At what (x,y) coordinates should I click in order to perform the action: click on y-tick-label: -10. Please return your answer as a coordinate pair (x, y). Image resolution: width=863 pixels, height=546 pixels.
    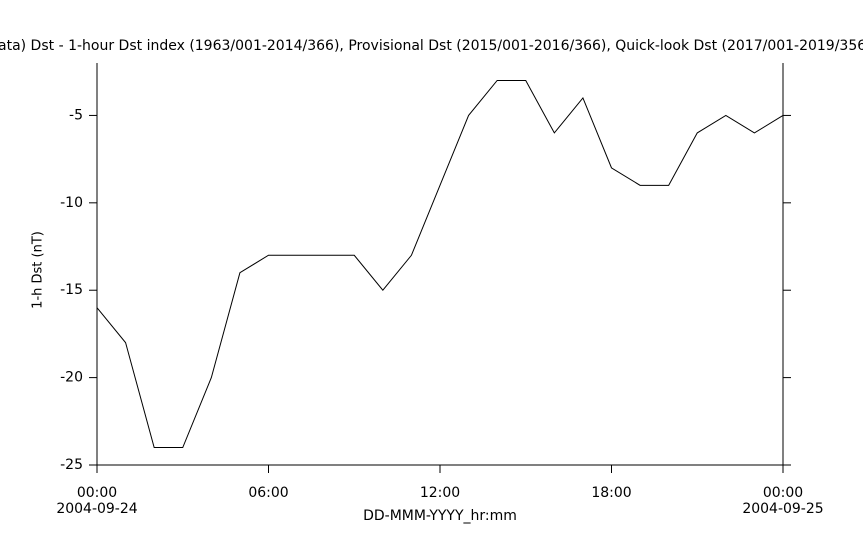
    Looking at the image, I should click on (71, 203).